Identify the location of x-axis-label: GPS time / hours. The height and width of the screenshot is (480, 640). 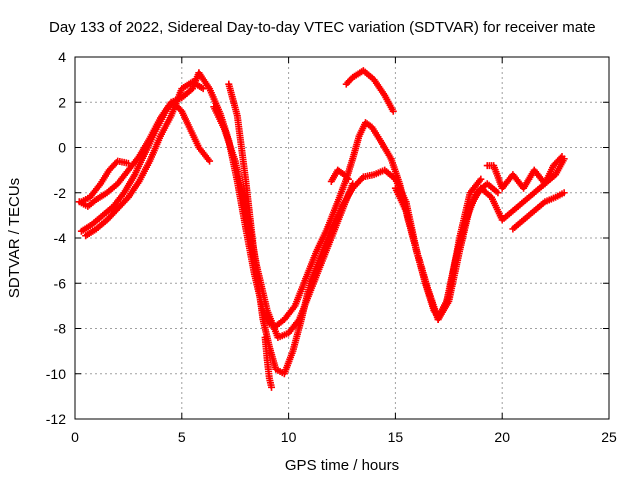
(342, 465).